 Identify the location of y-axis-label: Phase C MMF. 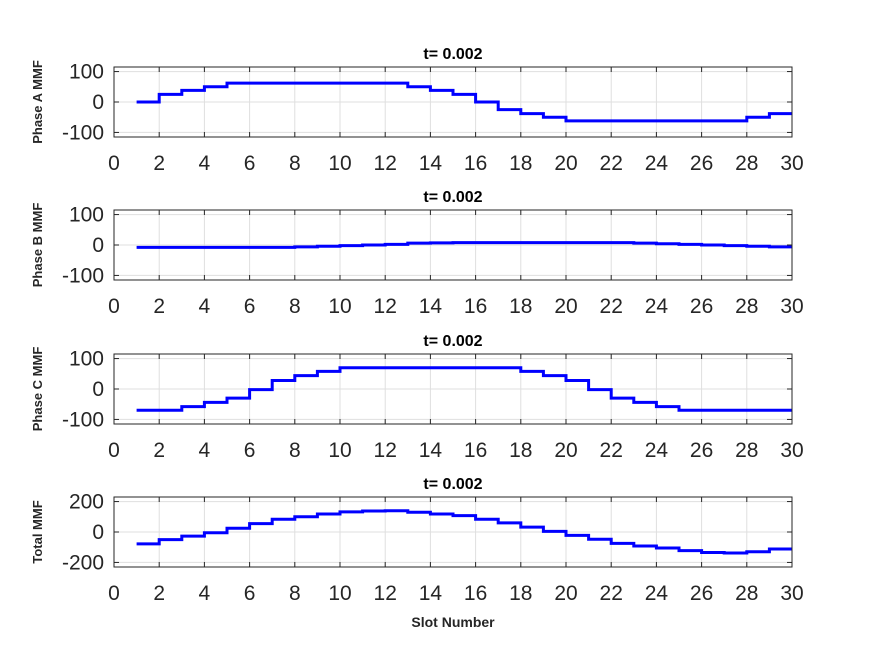
(37, 389).